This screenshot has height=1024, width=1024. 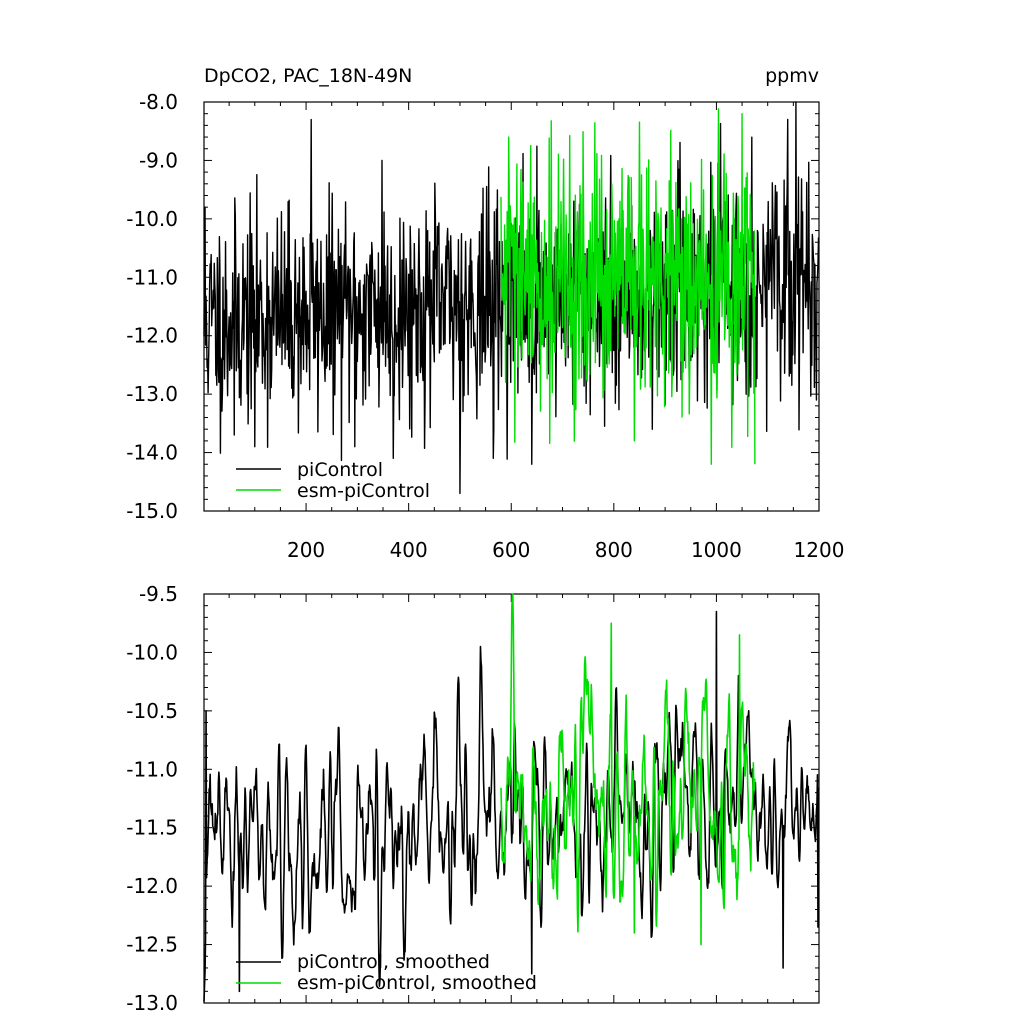 I want to click on top-y-tick-label: -13.0, so click(x=152, y=394).